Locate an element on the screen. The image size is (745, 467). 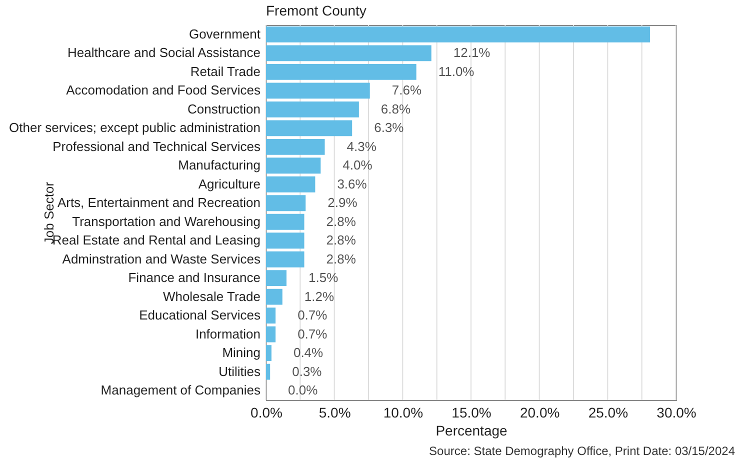
data-label: 1.5% is located at coordinates (323, 278).